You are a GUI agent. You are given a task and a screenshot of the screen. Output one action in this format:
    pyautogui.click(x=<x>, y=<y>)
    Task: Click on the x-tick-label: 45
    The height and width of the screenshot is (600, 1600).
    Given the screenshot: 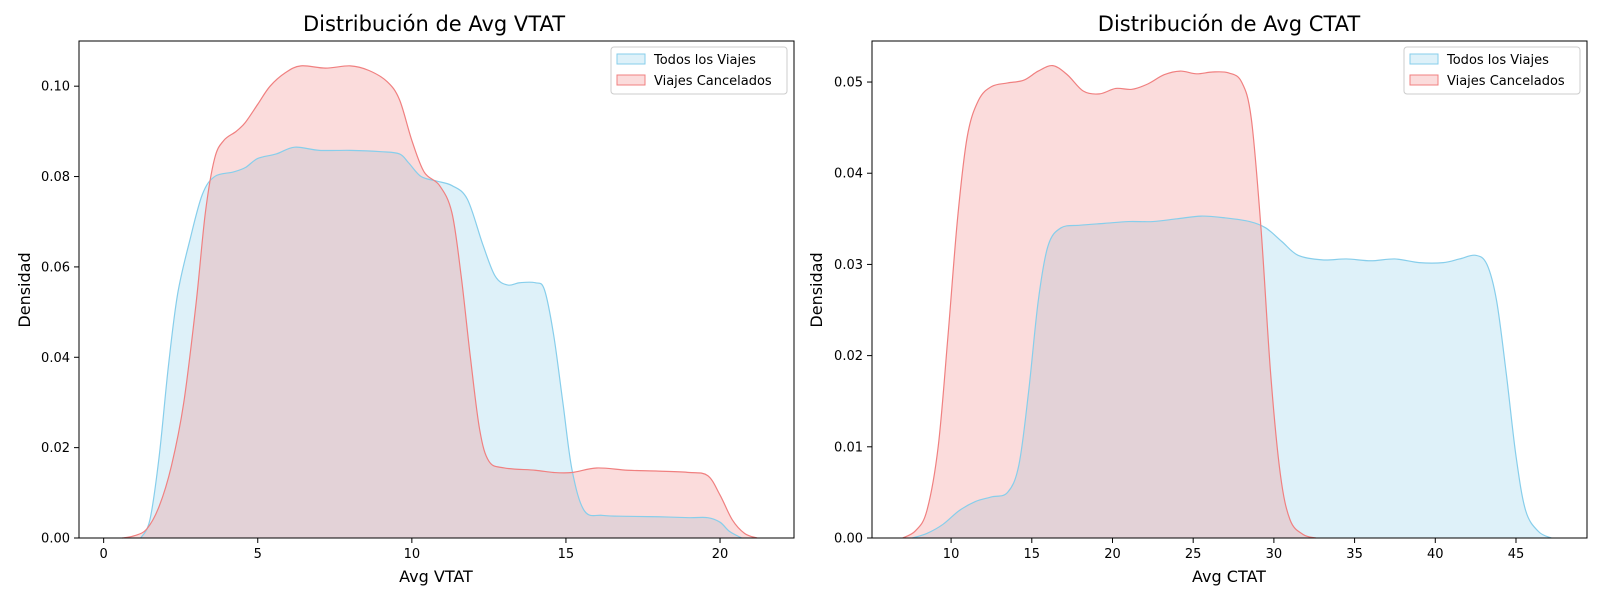 What is the action you would take?
    pyautogui.click(x=1516, y=554)
    